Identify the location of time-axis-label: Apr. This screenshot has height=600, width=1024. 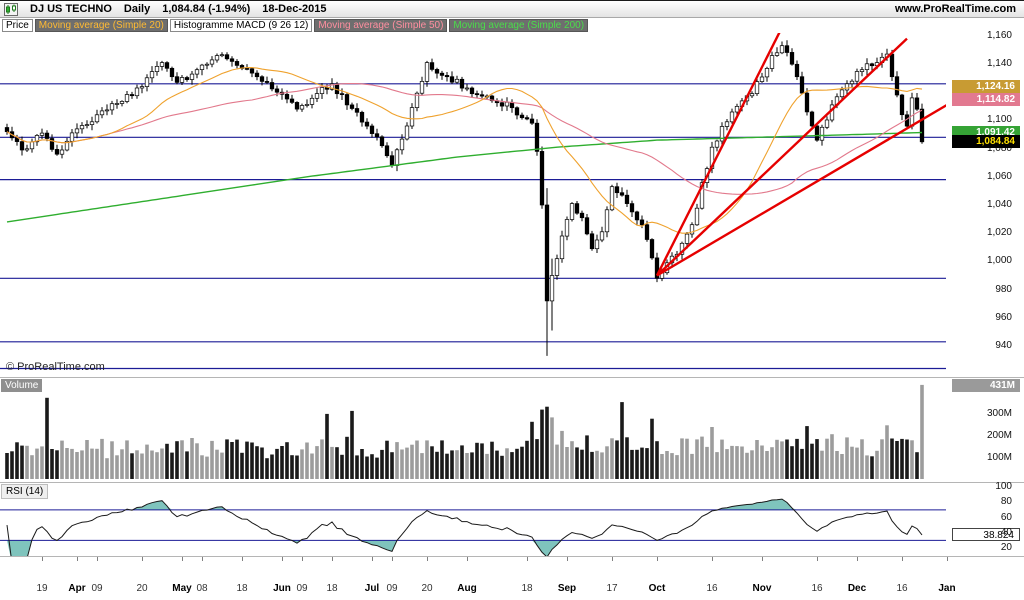
(77, 588).